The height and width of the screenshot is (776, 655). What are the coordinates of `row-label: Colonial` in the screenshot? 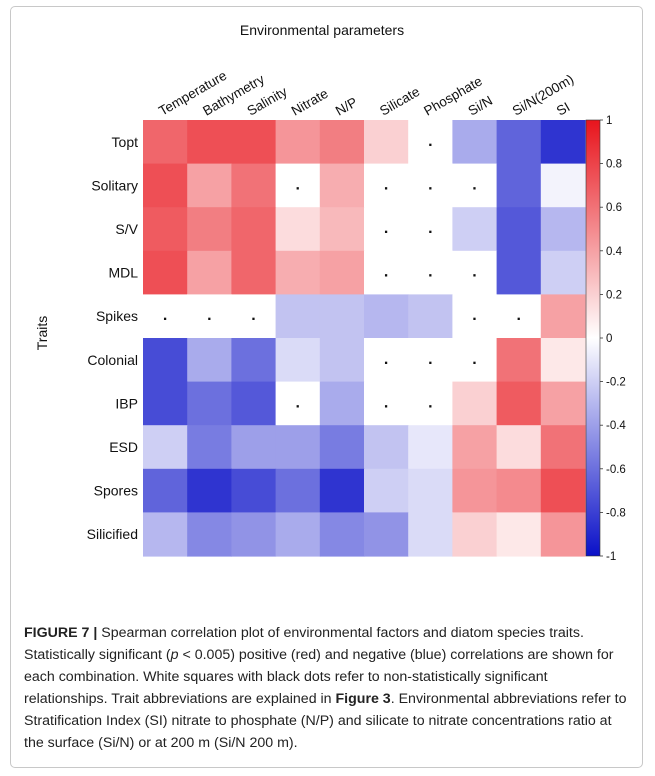 It's located at (112, 360).